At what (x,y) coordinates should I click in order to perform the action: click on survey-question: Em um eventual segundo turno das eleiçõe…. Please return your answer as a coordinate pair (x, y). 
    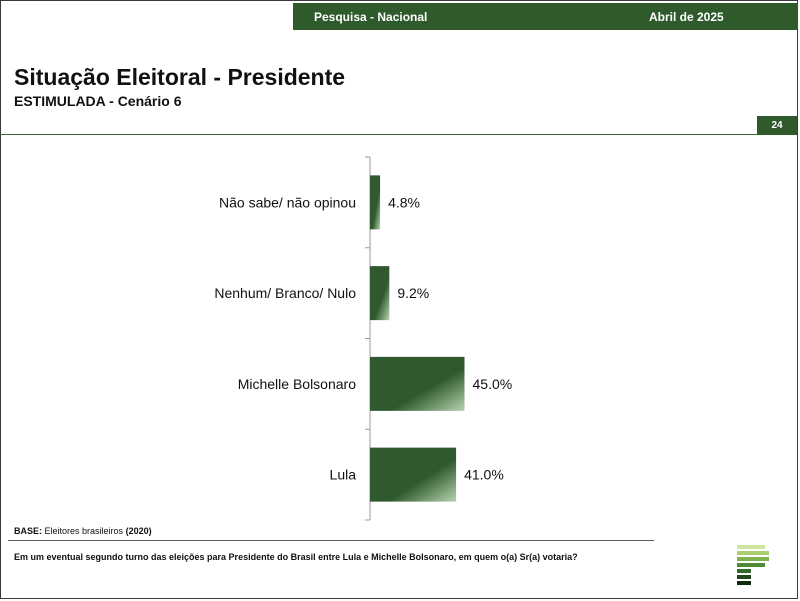
    Looking at the image, I should click on (296, 557).